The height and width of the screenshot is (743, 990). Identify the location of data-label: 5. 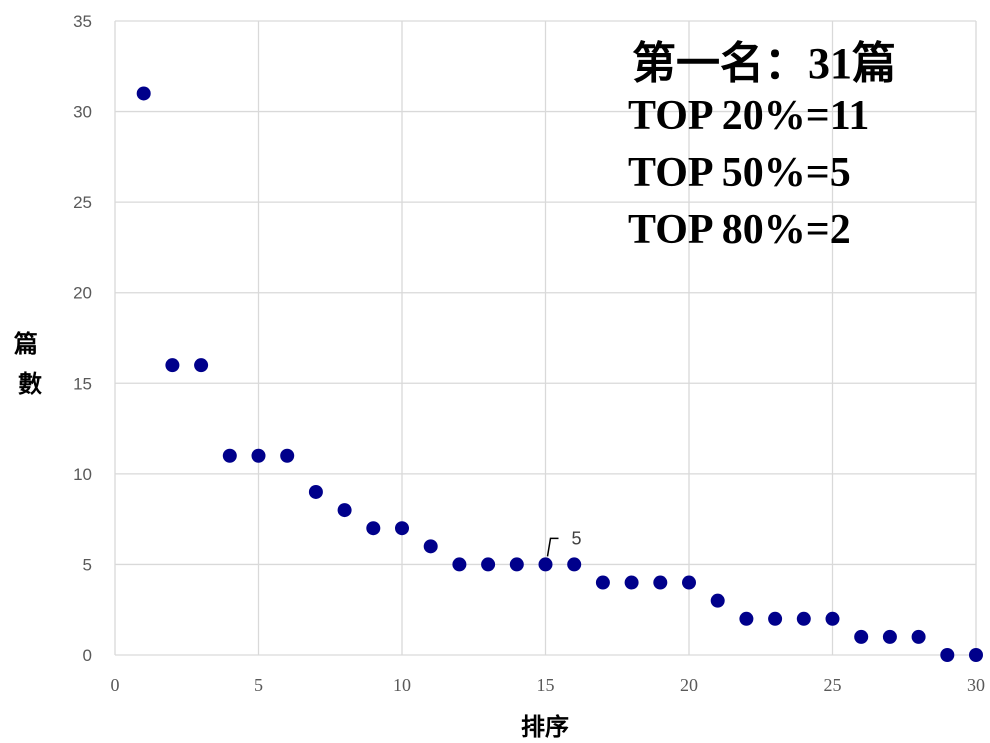
(577, 538).